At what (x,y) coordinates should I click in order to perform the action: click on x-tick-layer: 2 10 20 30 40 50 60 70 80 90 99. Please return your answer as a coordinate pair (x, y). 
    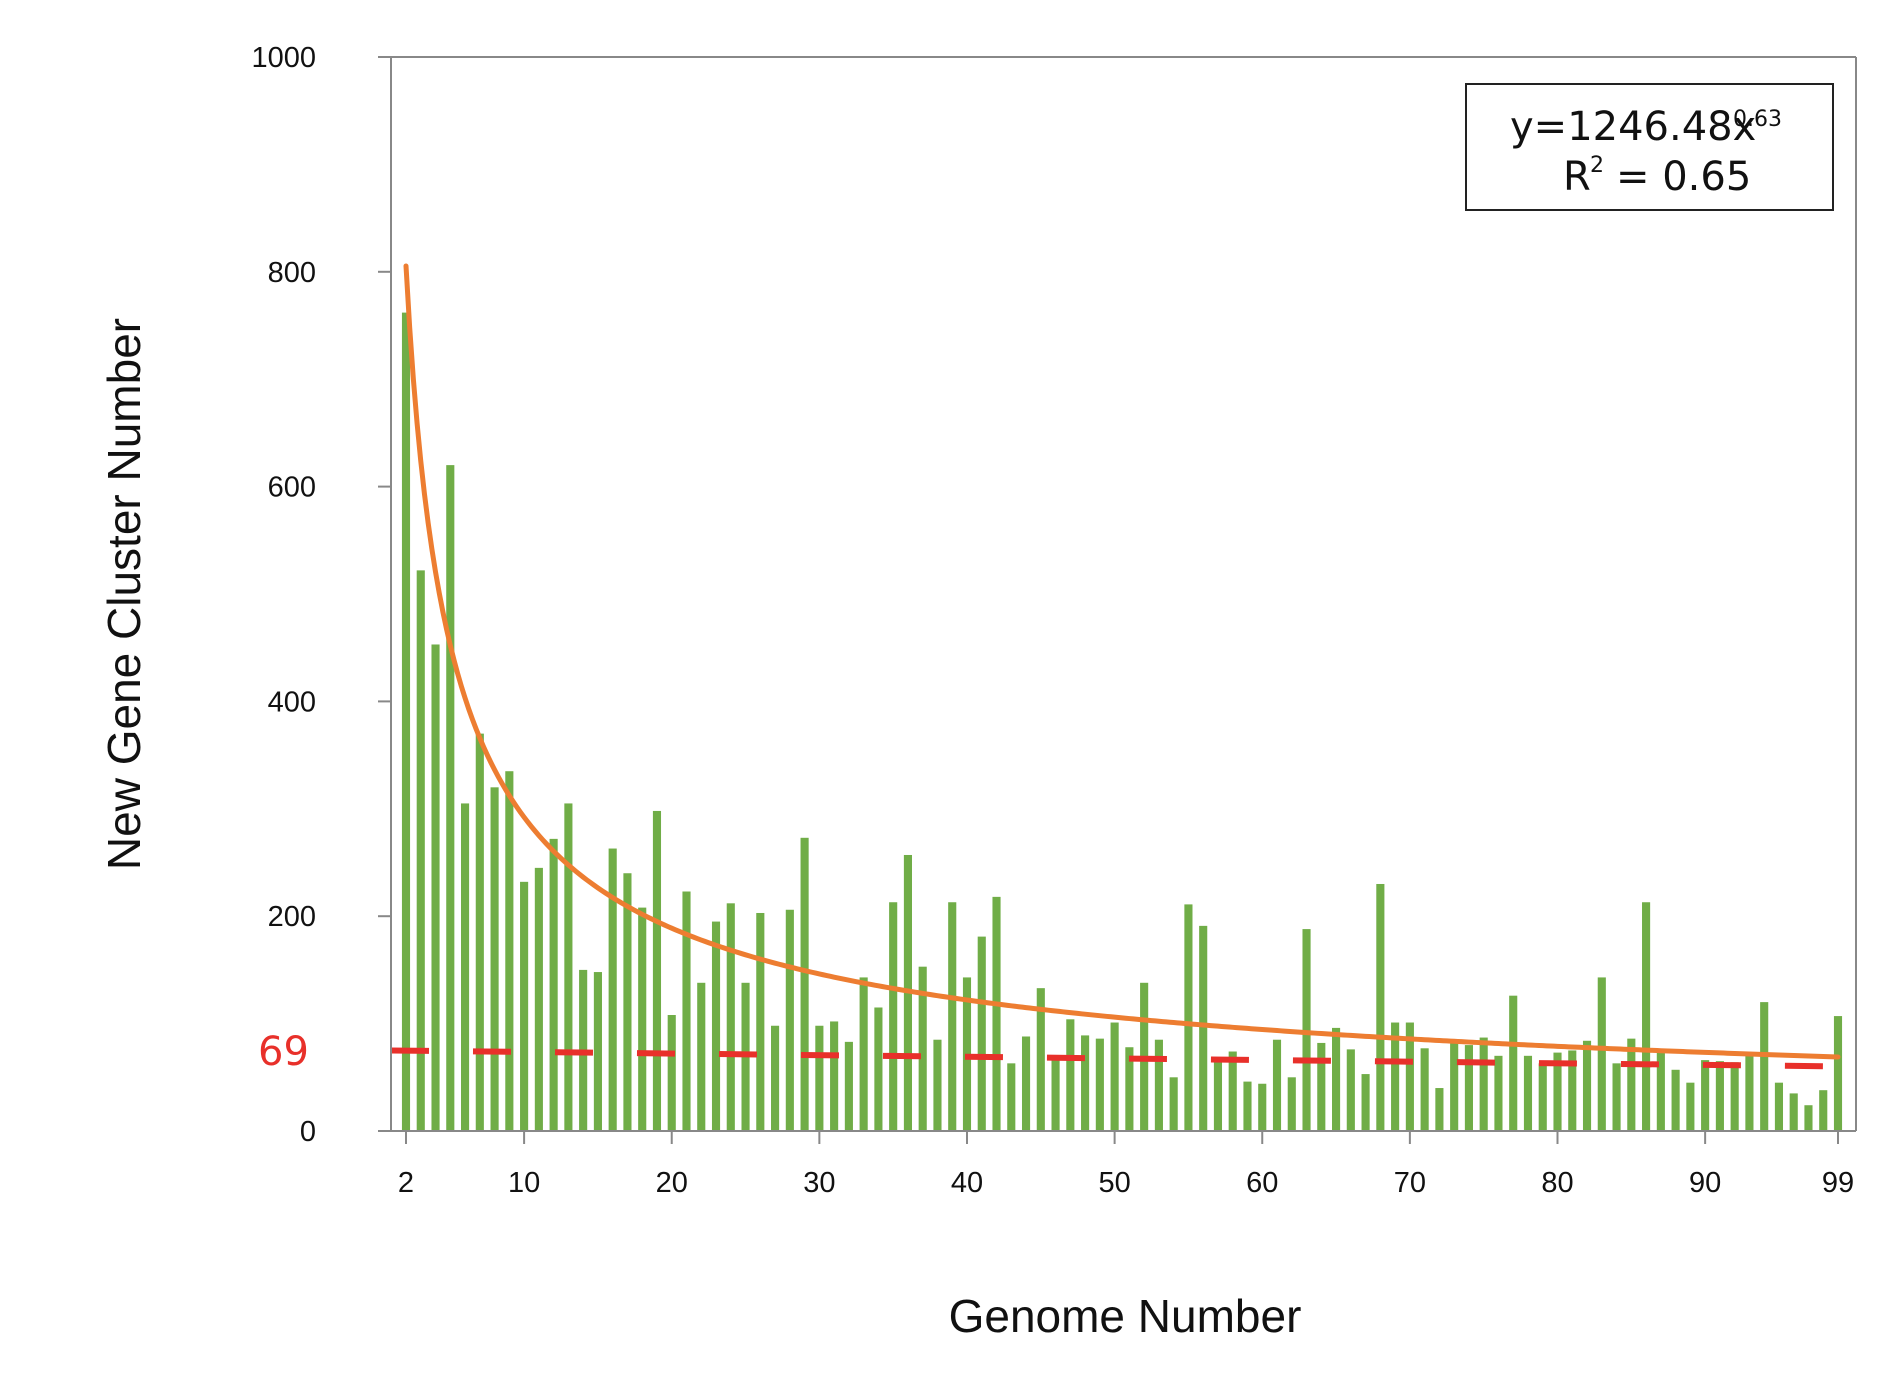
    Looking at the image, I should click on (1126, 1165).